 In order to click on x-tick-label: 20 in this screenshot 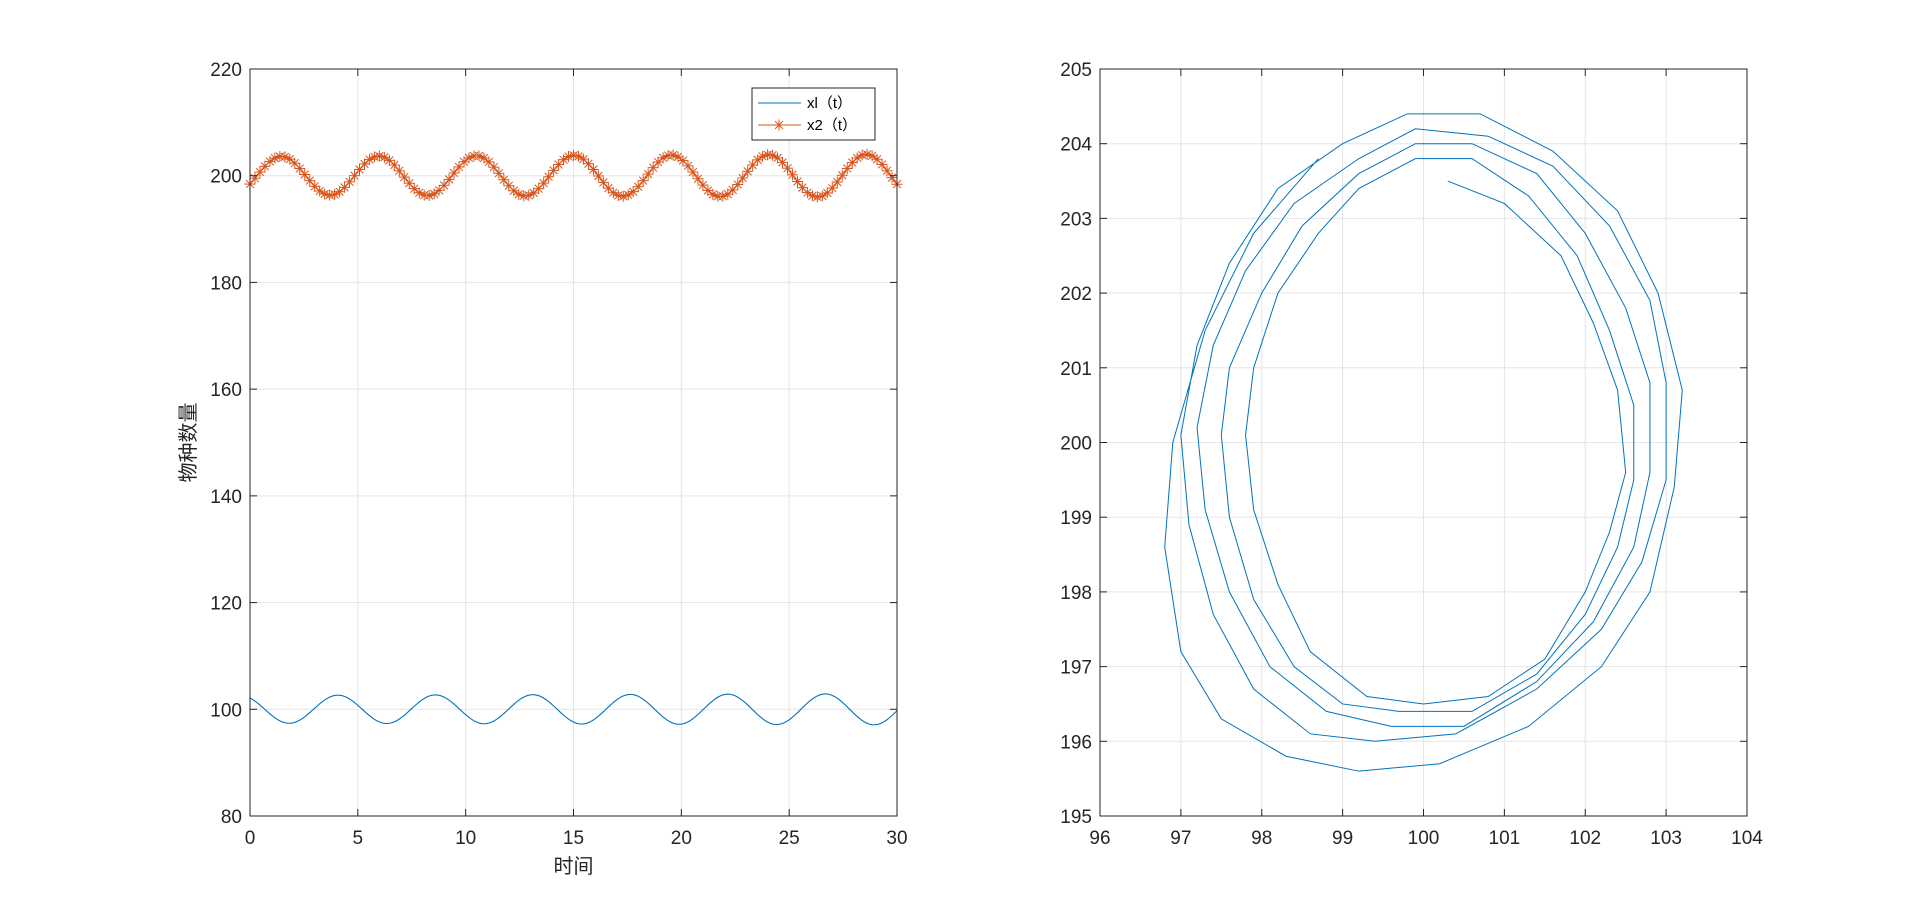, I will do `click(681, 838)`.